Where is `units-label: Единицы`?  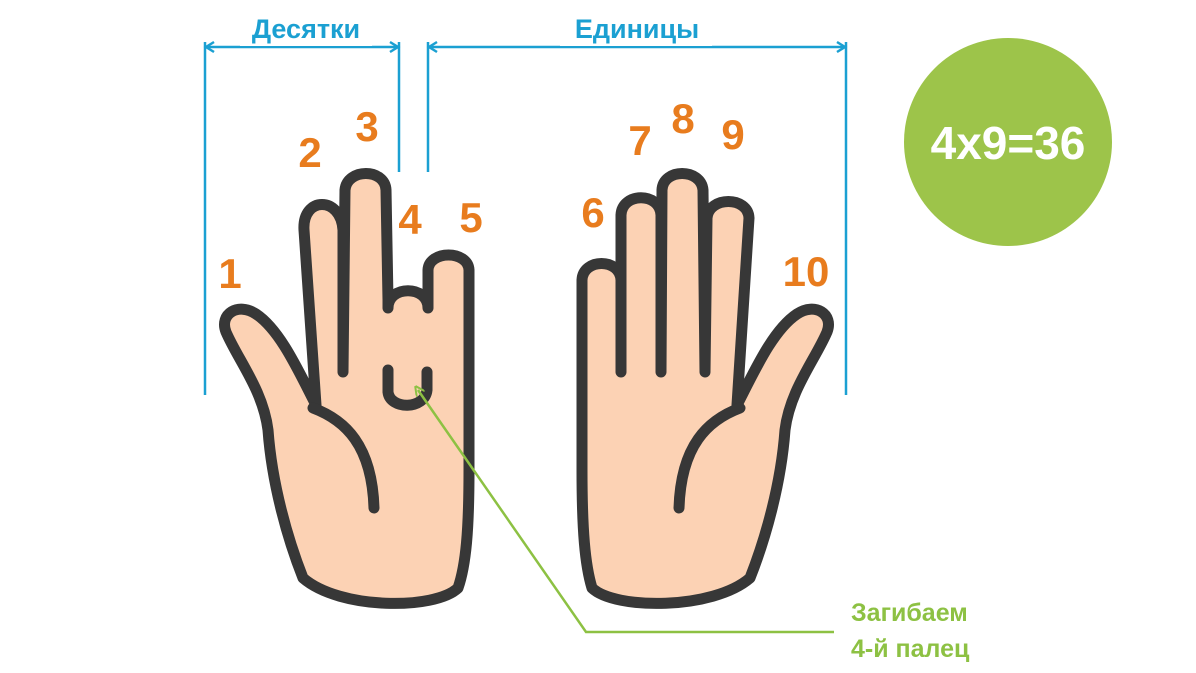
units-label: Единицы is located at coordinates (637, 29).